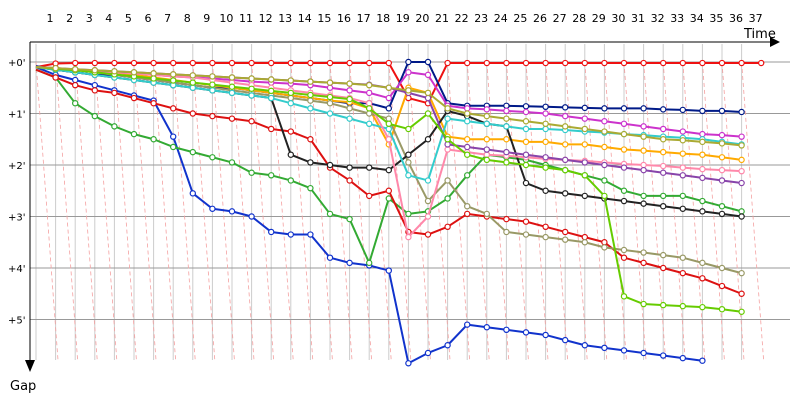 This screenshot has height=400, width=800. What do you see at coordinates (775, 42) in the screenshot?
I see `x-axis-arrow-icon` at bounding box center [775, 42].